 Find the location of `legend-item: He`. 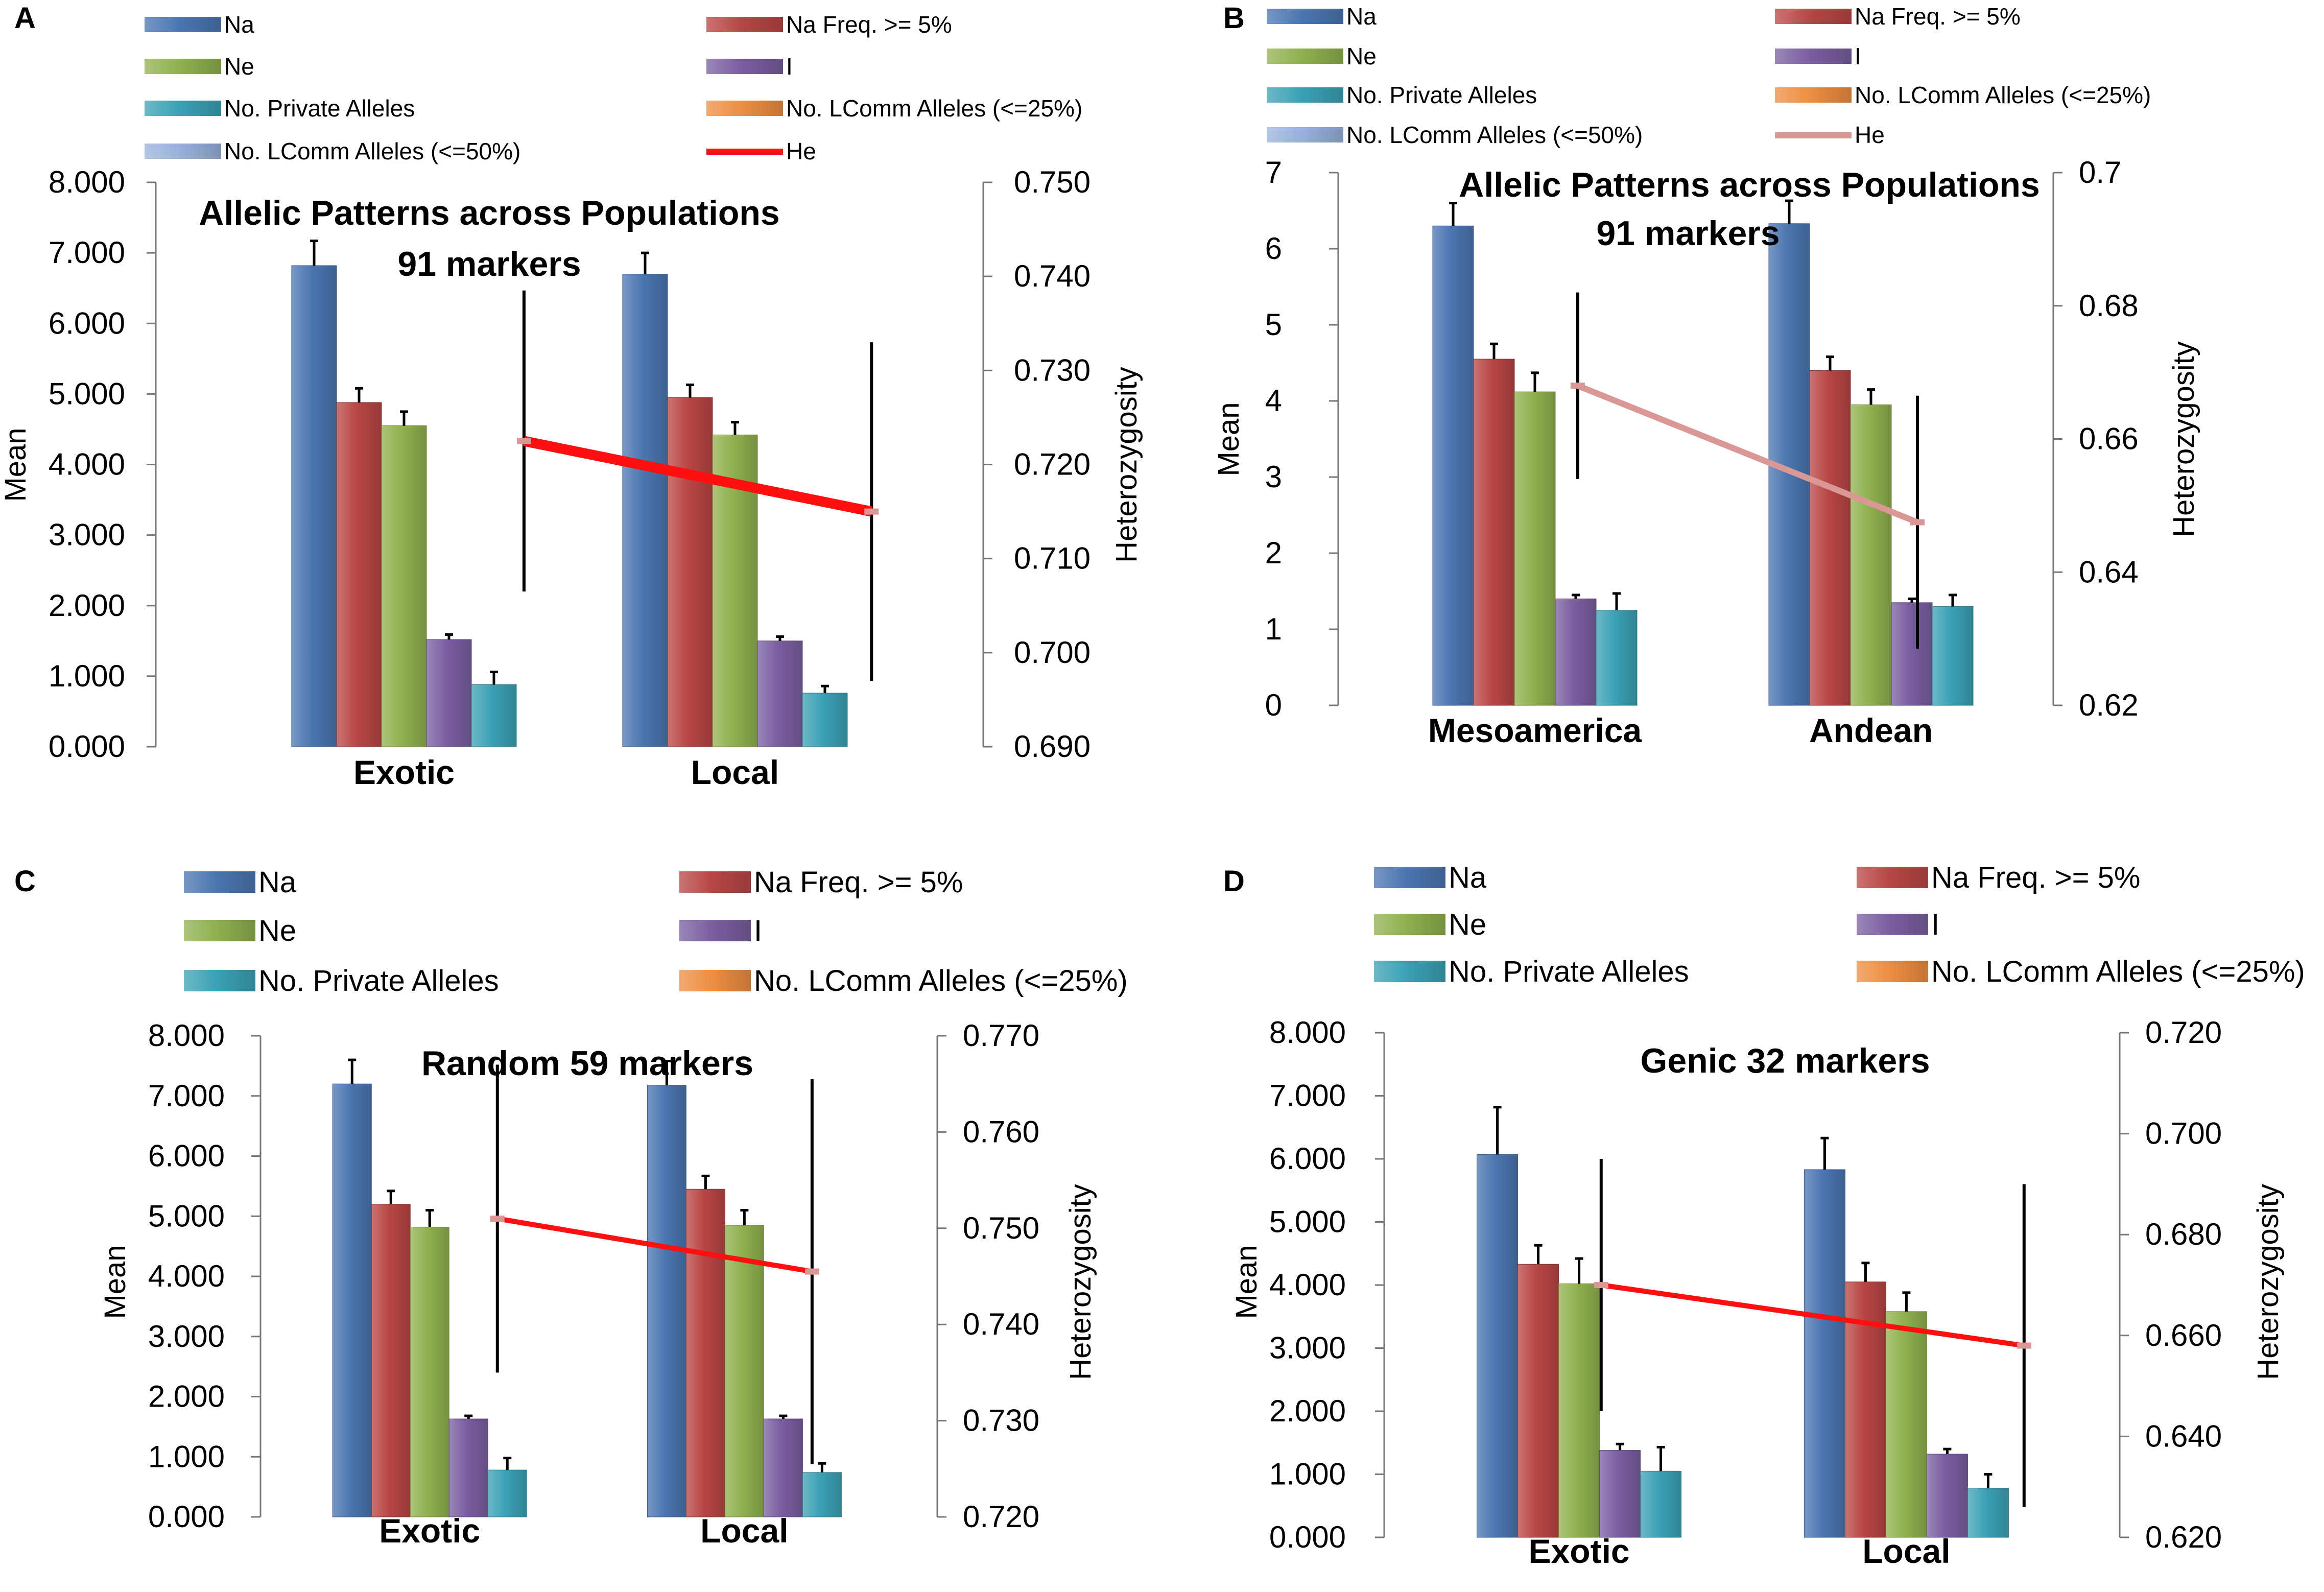

legend-item: He is located at coordinates (761, 151).